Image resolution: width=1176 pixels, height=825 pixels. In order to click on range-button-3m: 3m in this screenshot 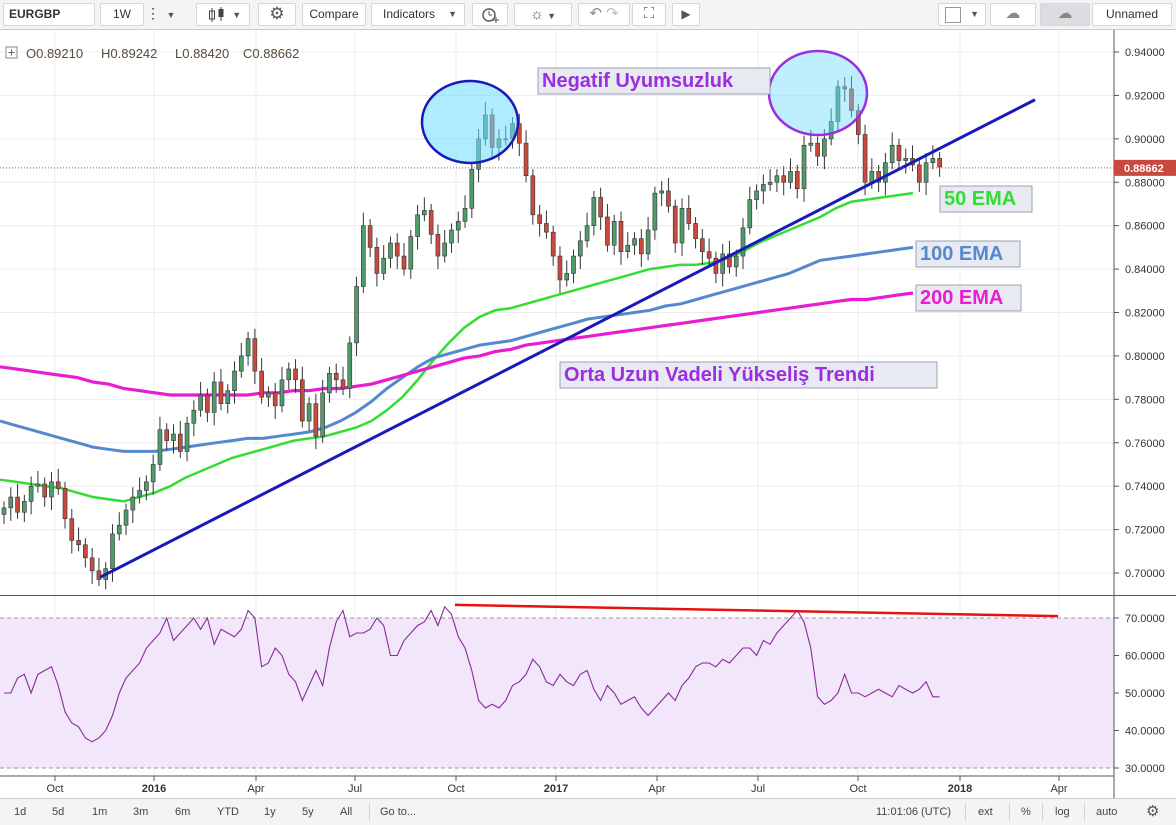, I will do `click(141, 812)`.